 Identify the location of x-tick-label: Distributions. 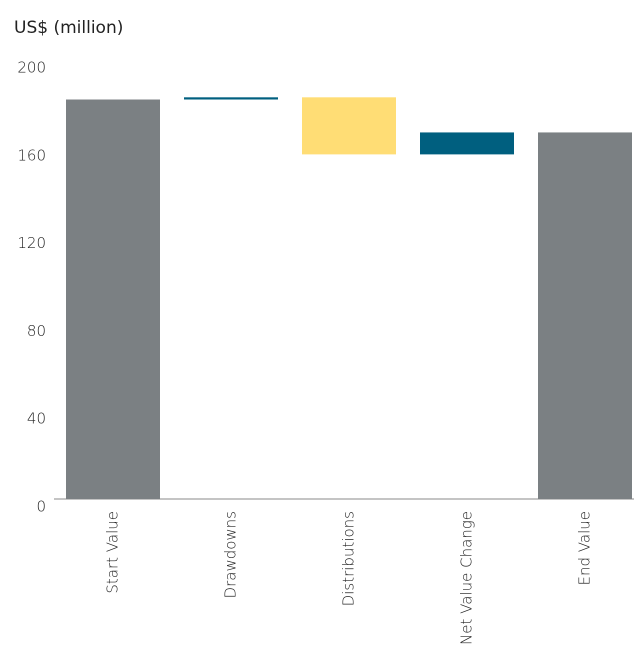
(349, 558).